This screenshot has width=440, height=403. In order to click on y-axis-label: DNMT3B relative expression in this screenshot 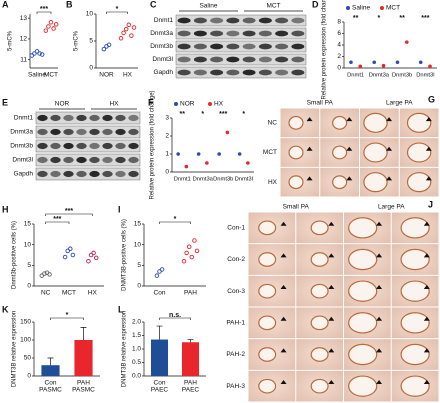, I will do `click(15, 349)`.